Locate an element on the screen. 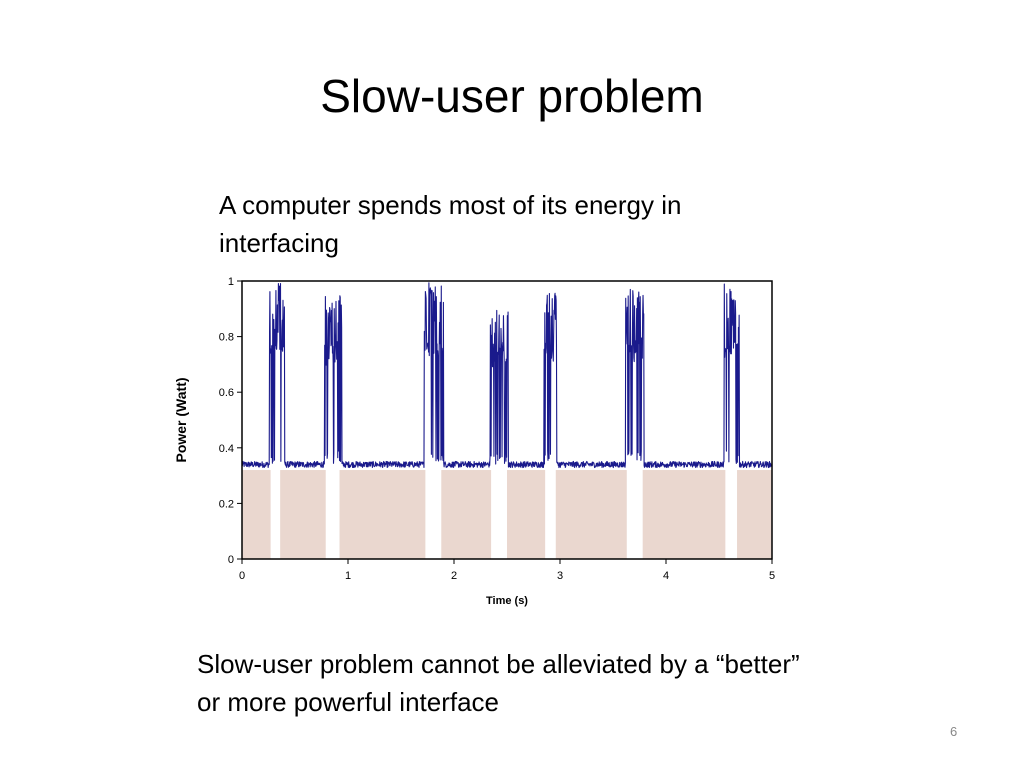  x-tick-label: 3 is located at coordinates (560, 576).